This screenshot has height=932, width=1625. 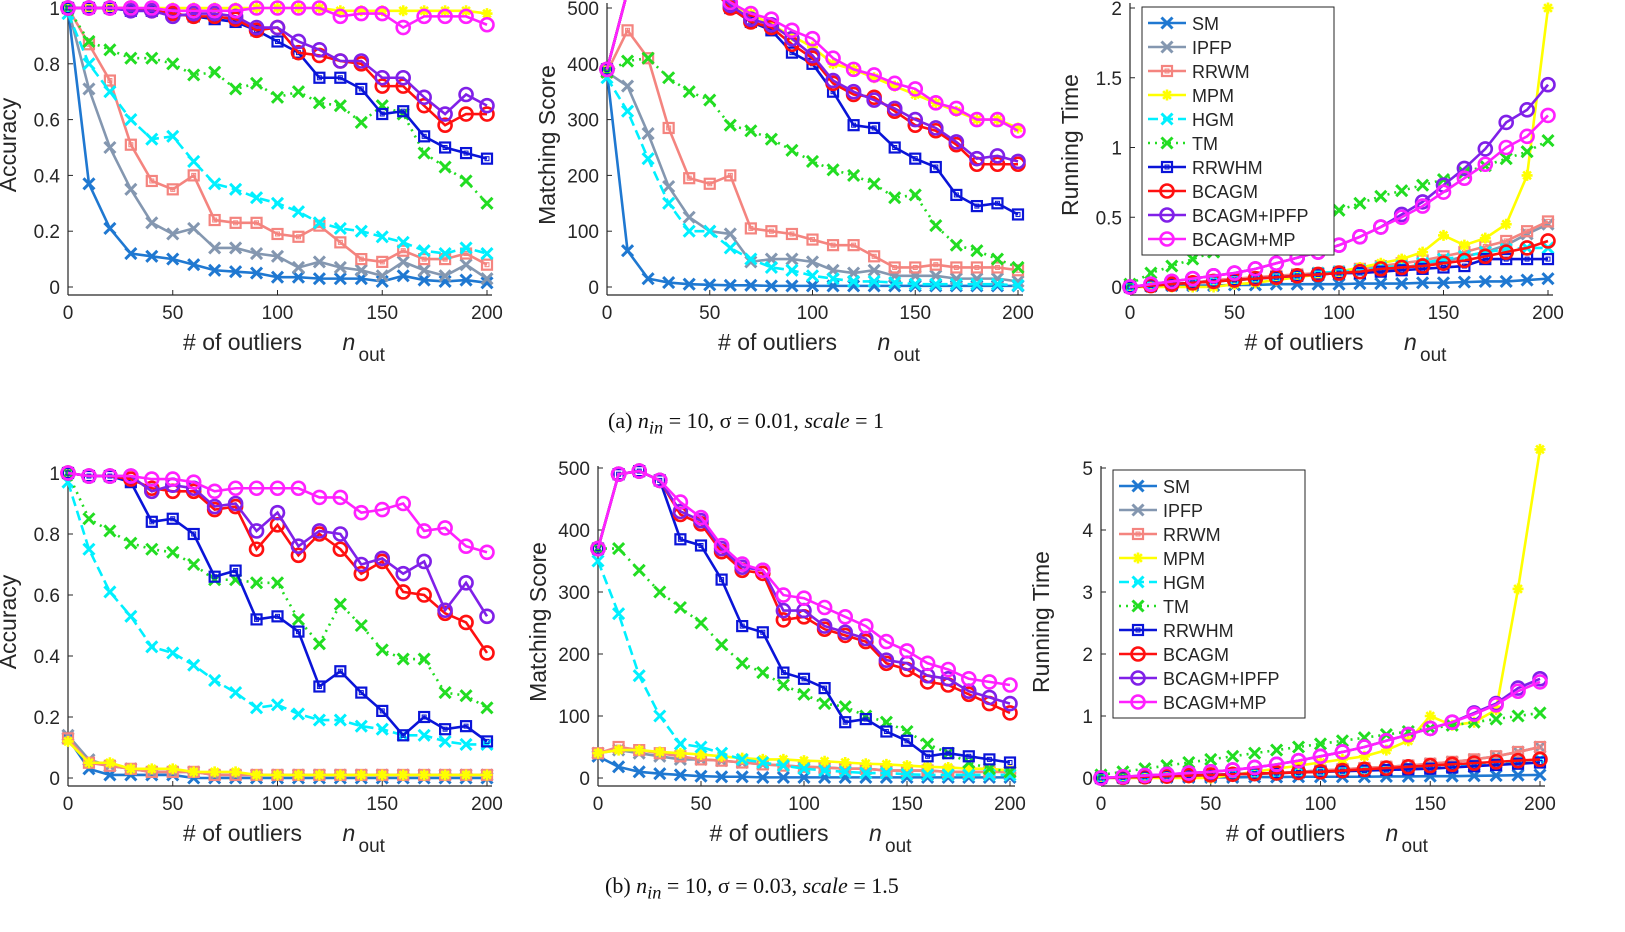 I want to click on caption-scale-value: = 1.5, so click(x=873, y=885).